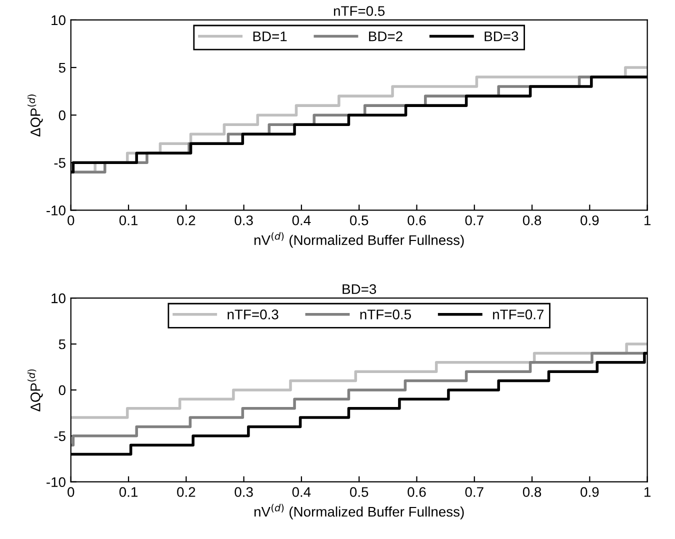  I want to click on chart-title: BD=3, so click(359, 289).